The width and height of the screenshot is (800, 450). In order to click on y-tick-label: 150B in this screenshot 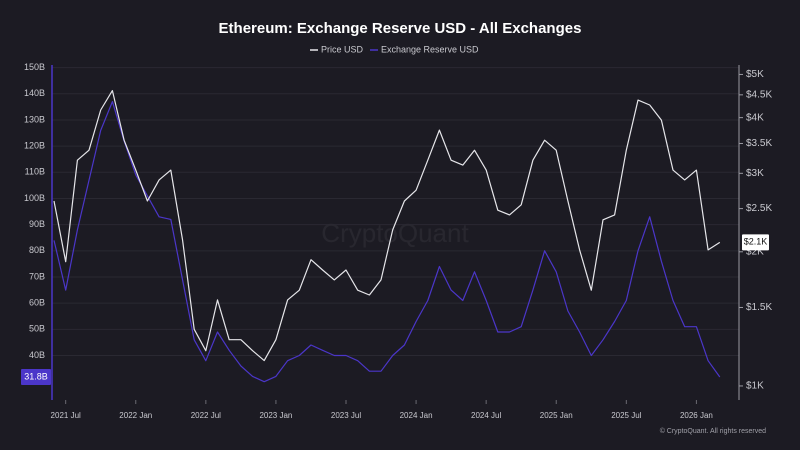, I will do `click(34, 67)`.